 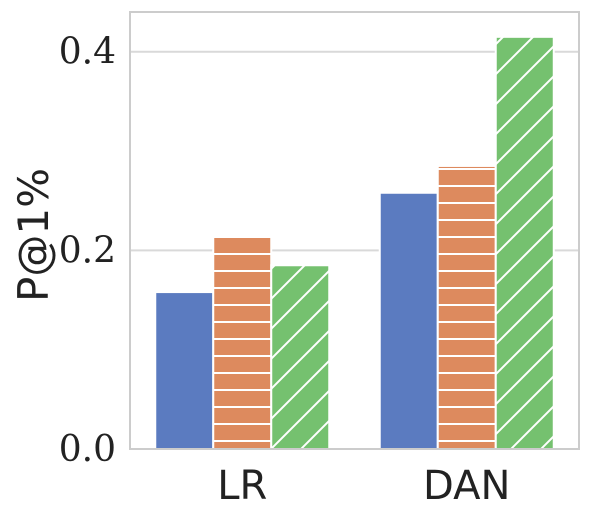 I want to click on x-axis-ticks: LR DAN, so click(x=363, y=486).